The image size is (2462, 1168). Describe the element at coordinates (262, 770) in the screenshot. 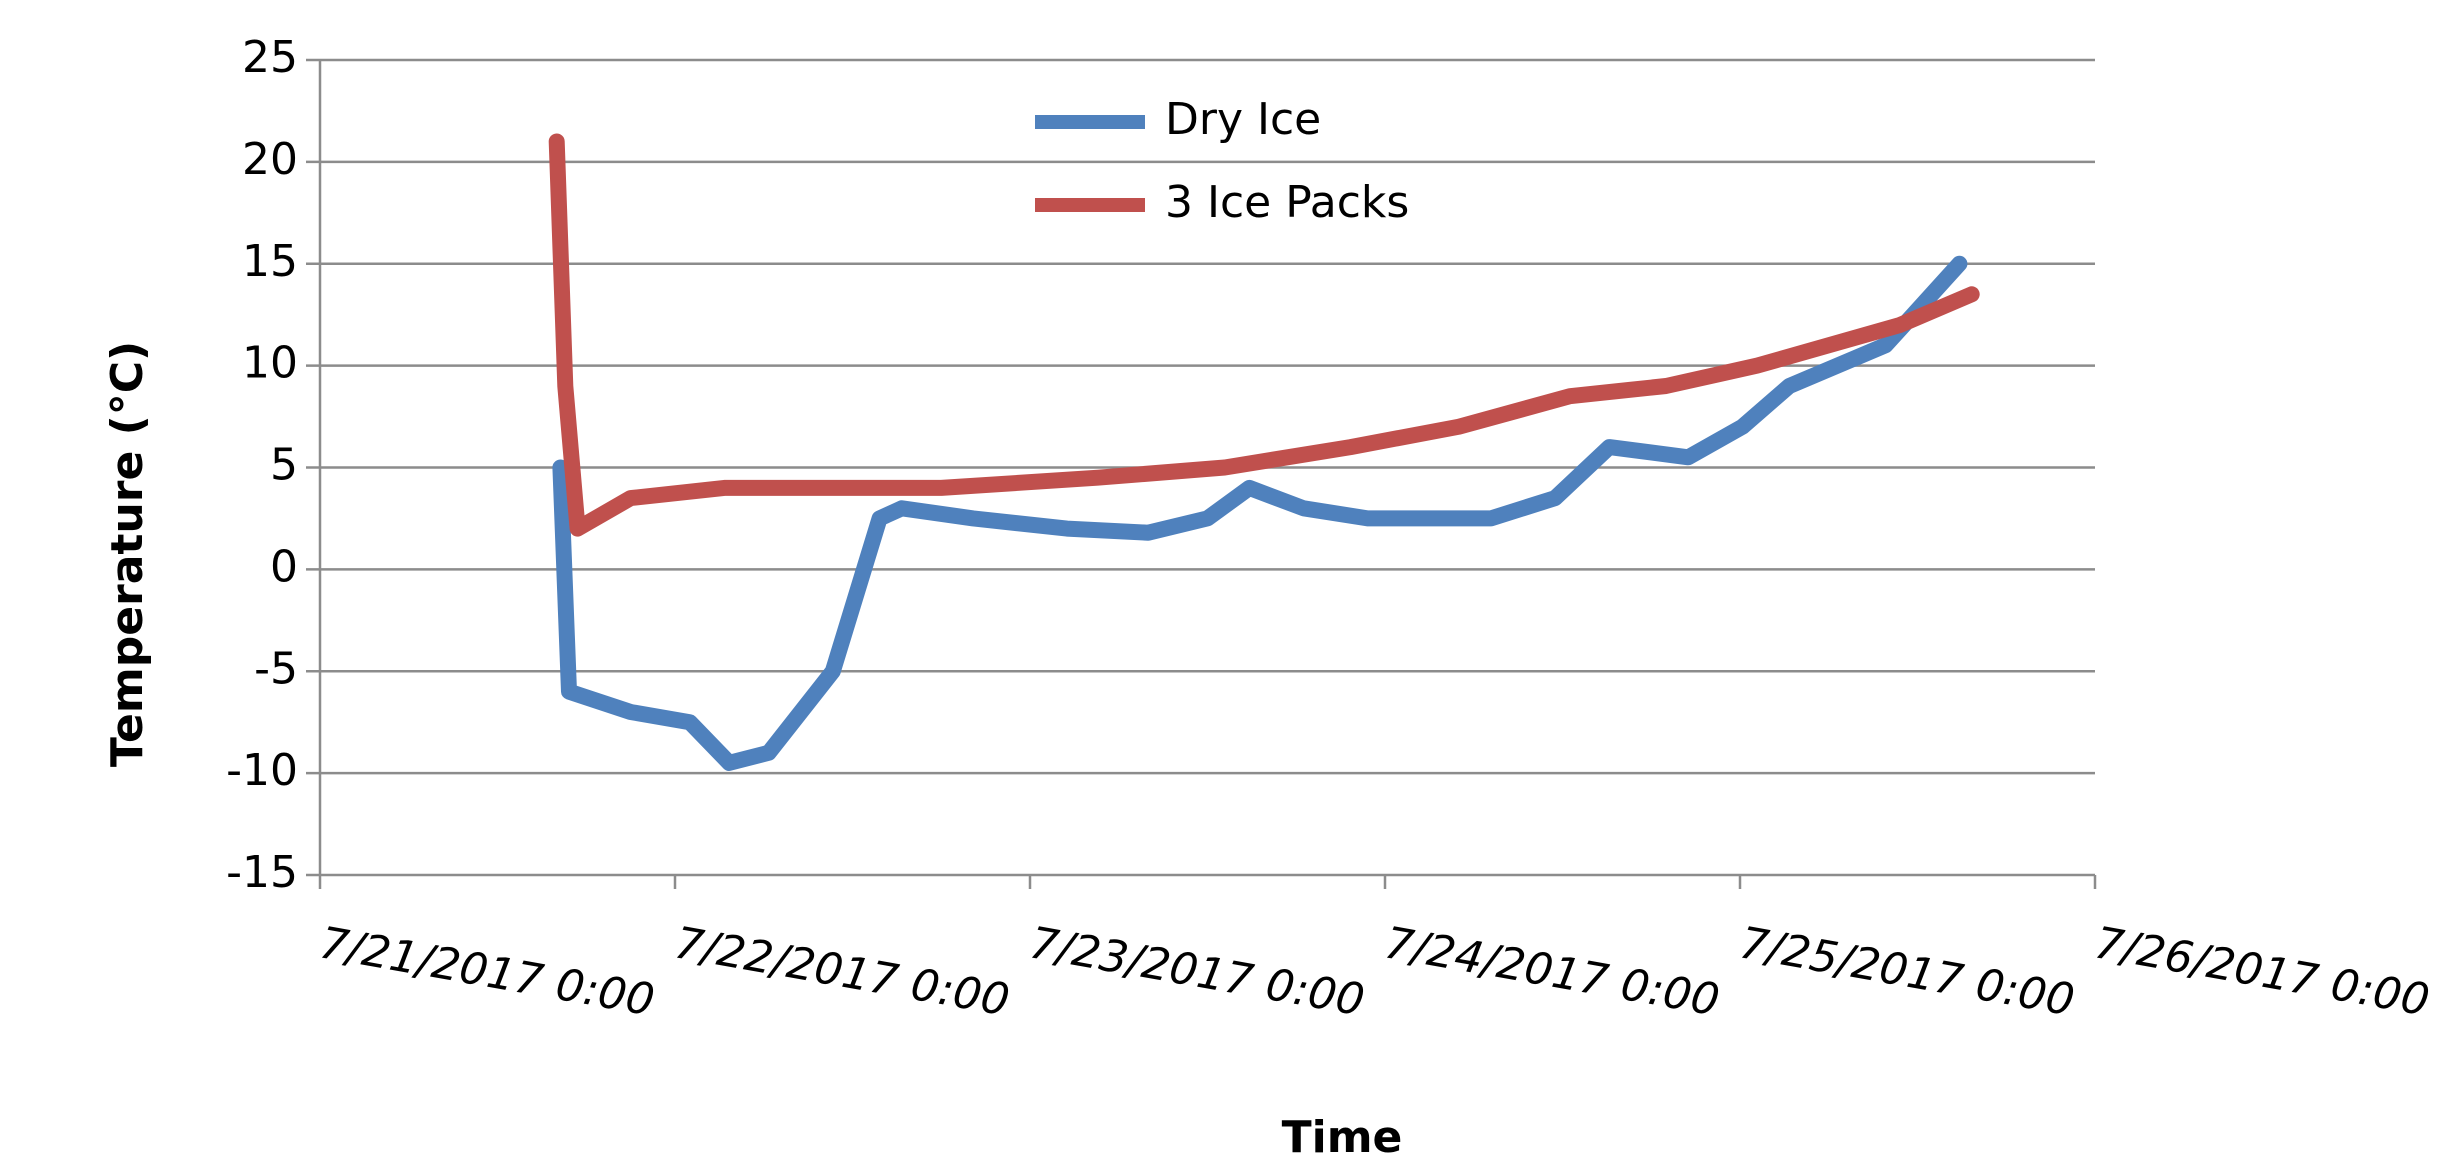

I see `y-tick-label: -10` at that location.